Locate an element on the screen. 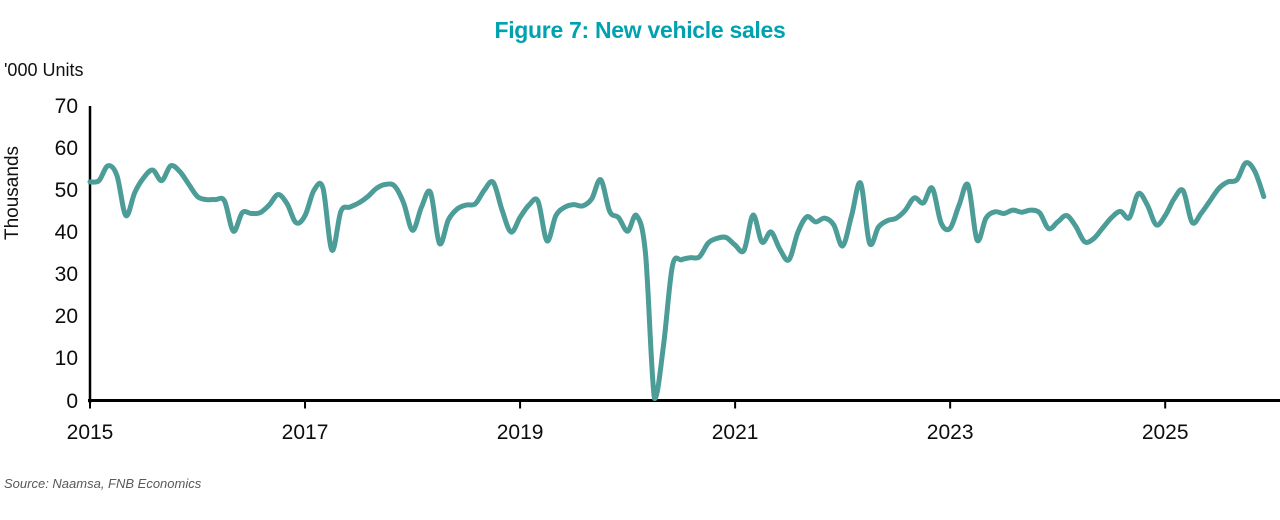 The width and height of the screenshot is (1280, 520). x-axis-tick-label: 2021 is located at coordinates (735, 432).